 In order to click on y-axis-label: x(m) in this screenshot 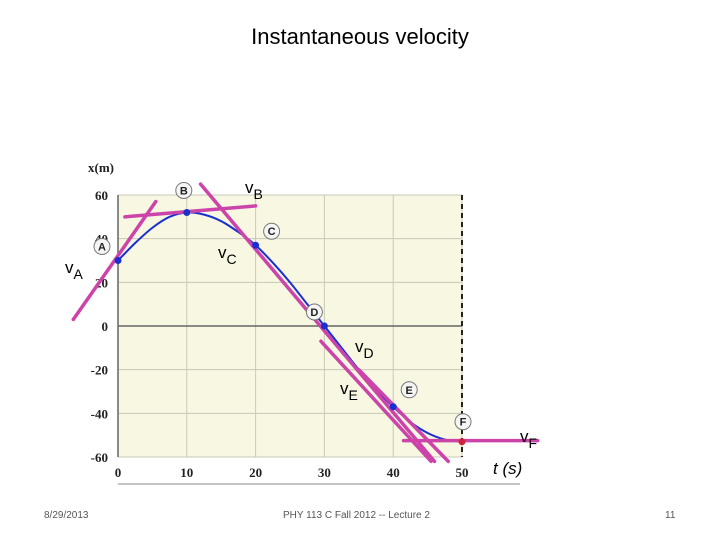, I will do `click(101, 167)`.